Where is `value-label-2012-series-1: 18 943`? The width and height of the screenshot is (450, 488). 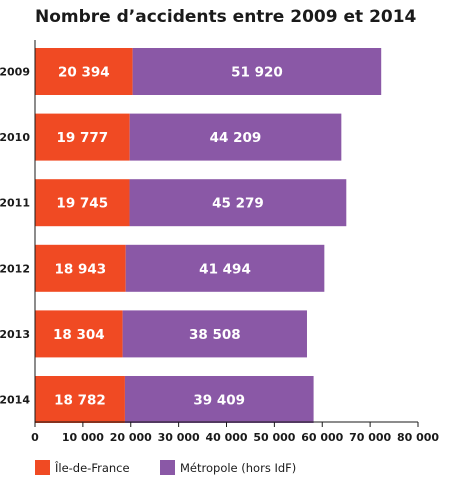
value-label-2012-series-1: 18 943 is located at coordinates (81, 269).